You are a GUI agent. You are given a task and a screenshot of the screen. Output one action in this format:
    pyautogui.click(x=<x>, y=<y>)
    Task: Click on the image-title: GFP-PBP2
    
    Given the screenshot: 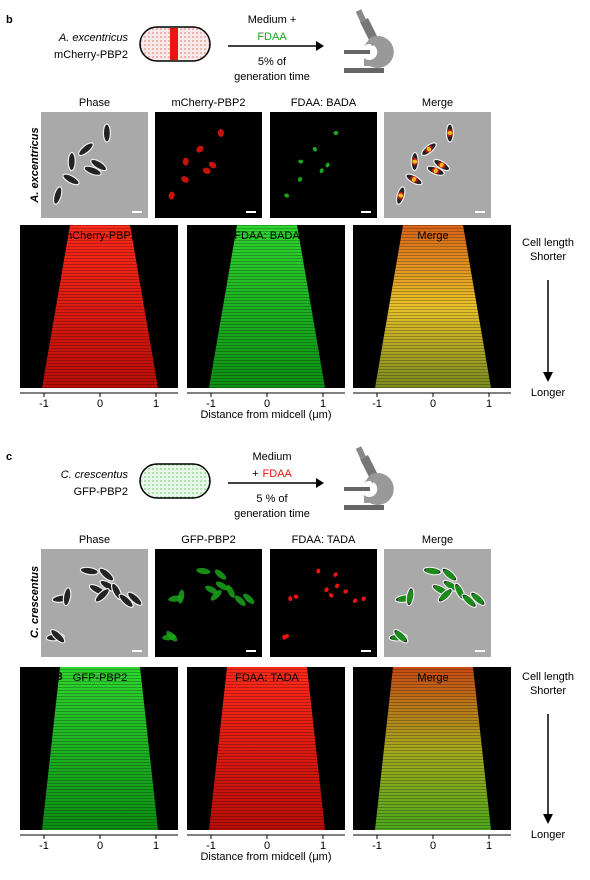 What is the action you would take?
    pyautogui.click(x=208, y=540)
    